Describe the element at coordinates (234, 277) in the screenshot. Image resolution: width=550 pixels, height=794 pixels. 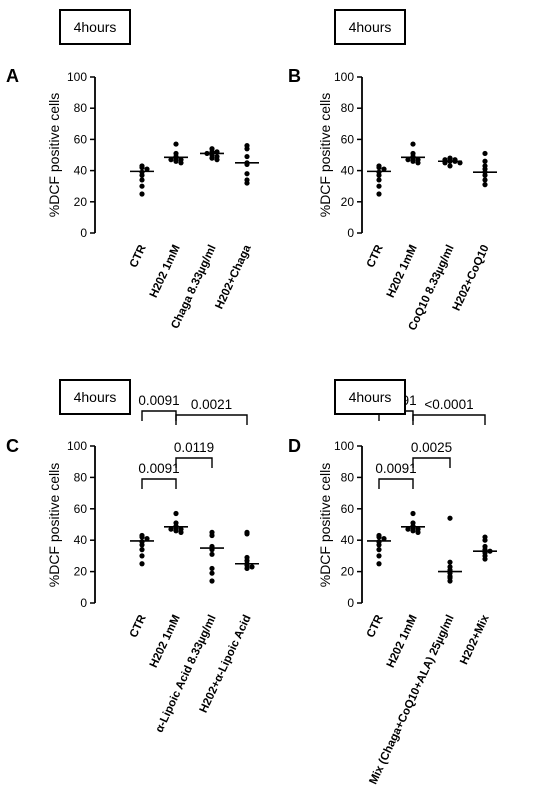
I see `x-category-label: H202+Chaga` at that location.